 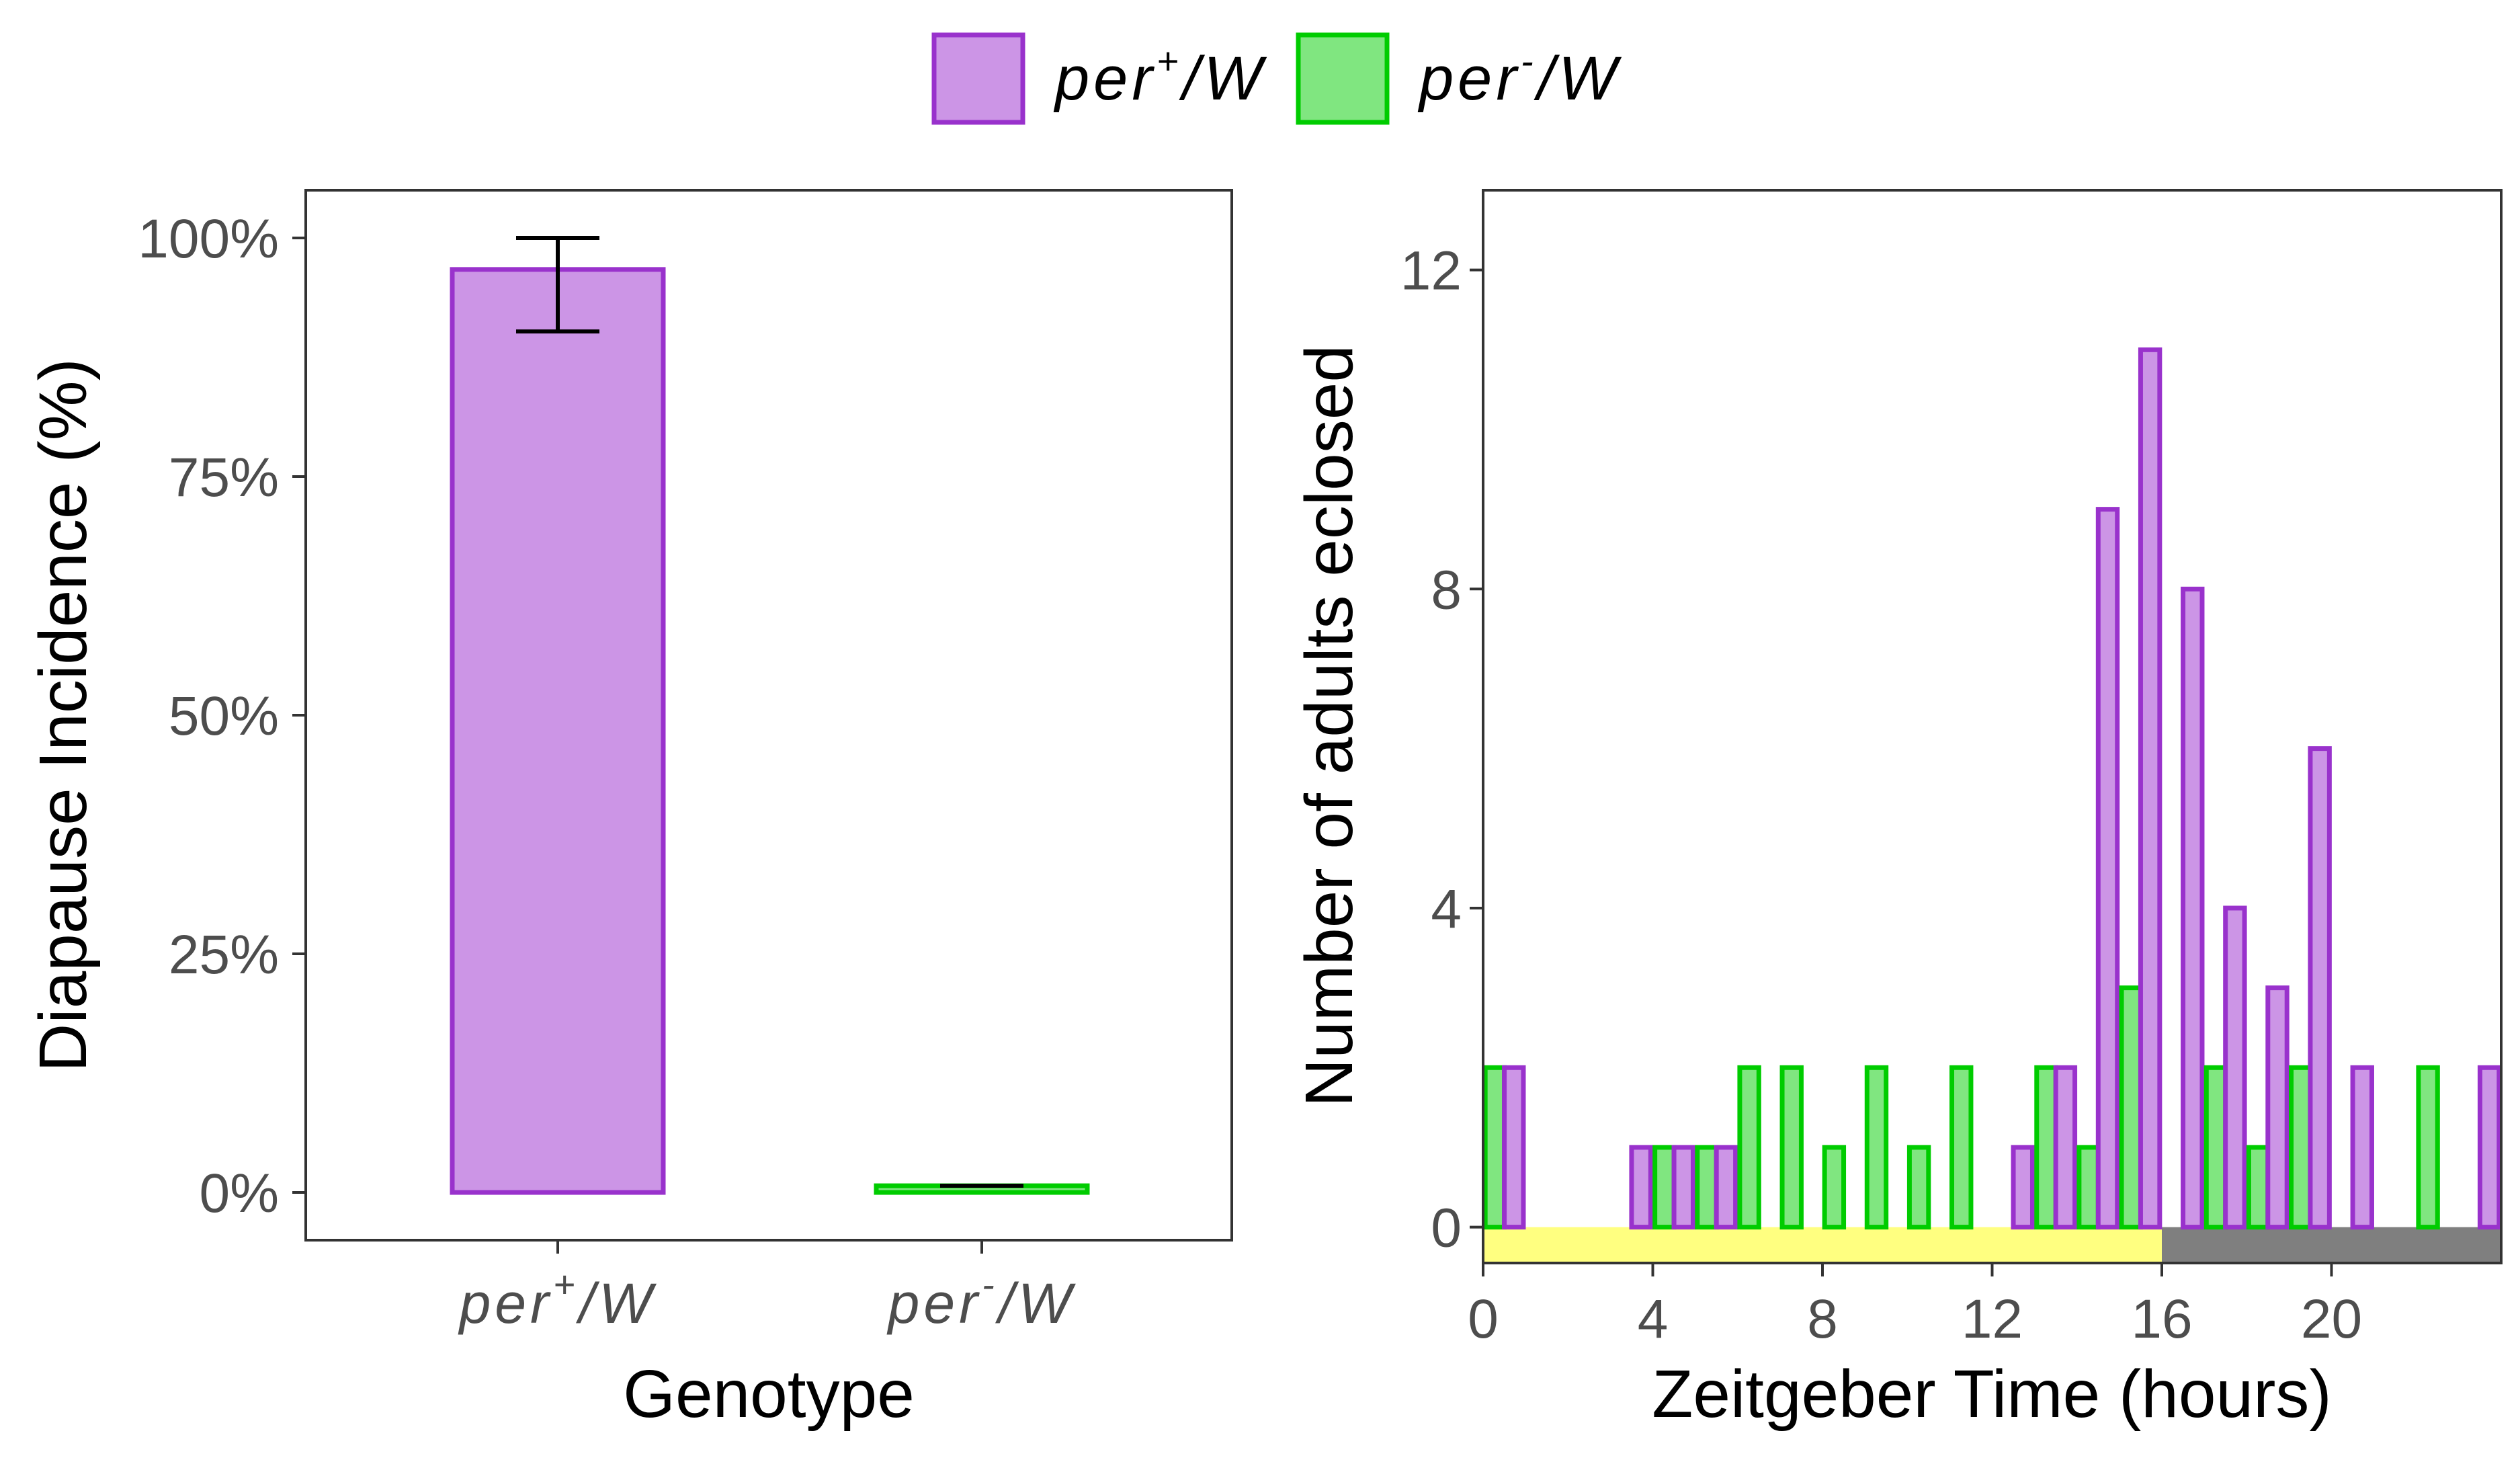 What do you see at coordinates (978, 78) in the screenshot?
I see `legend-key-per-plus` at bounding box center [978, 78].